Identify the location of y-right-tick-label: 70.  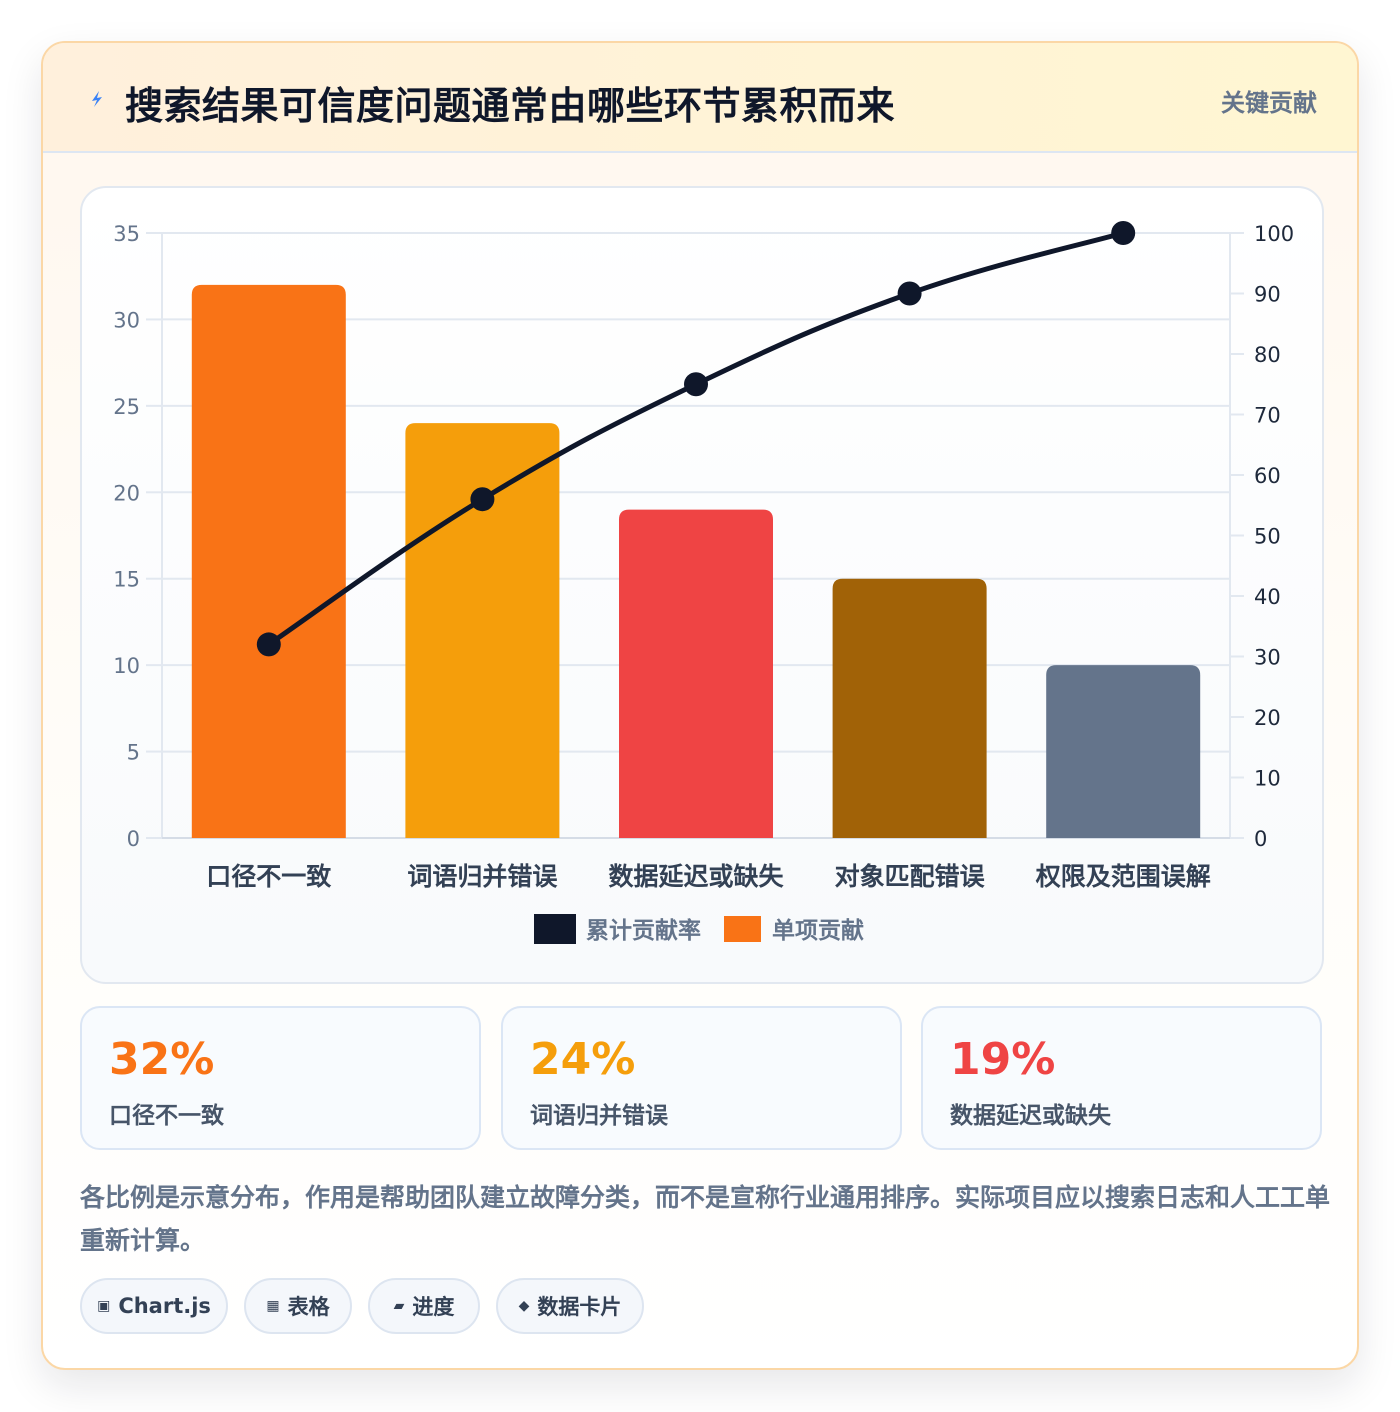
(1267, 416).